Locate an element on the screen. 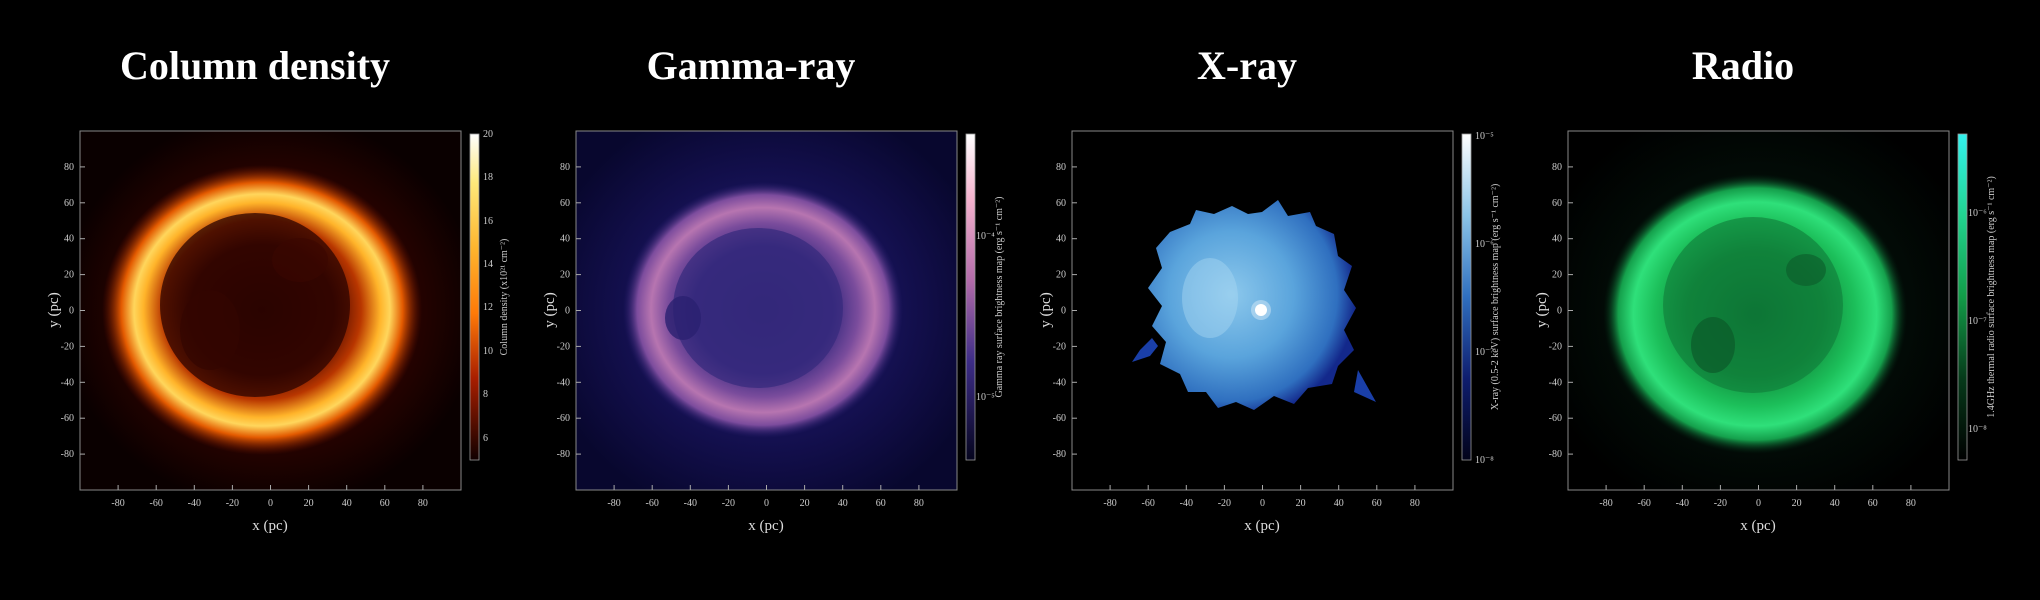  colorbar-tick: 16 is located at coordinates (488, 221).